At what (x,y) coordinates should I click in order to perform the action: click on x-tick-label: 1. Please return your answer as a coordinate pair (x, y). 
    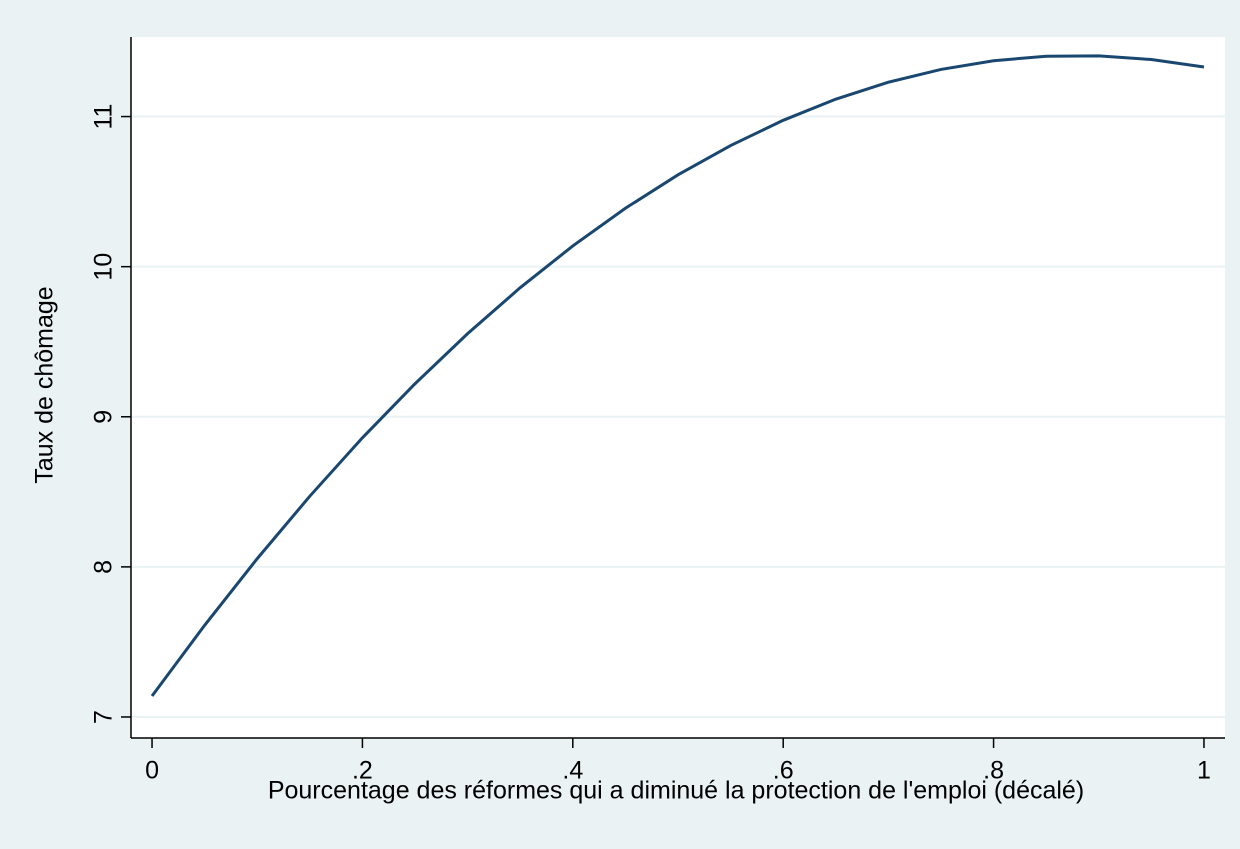
    Looking at the image, I should click on (1204, 771).